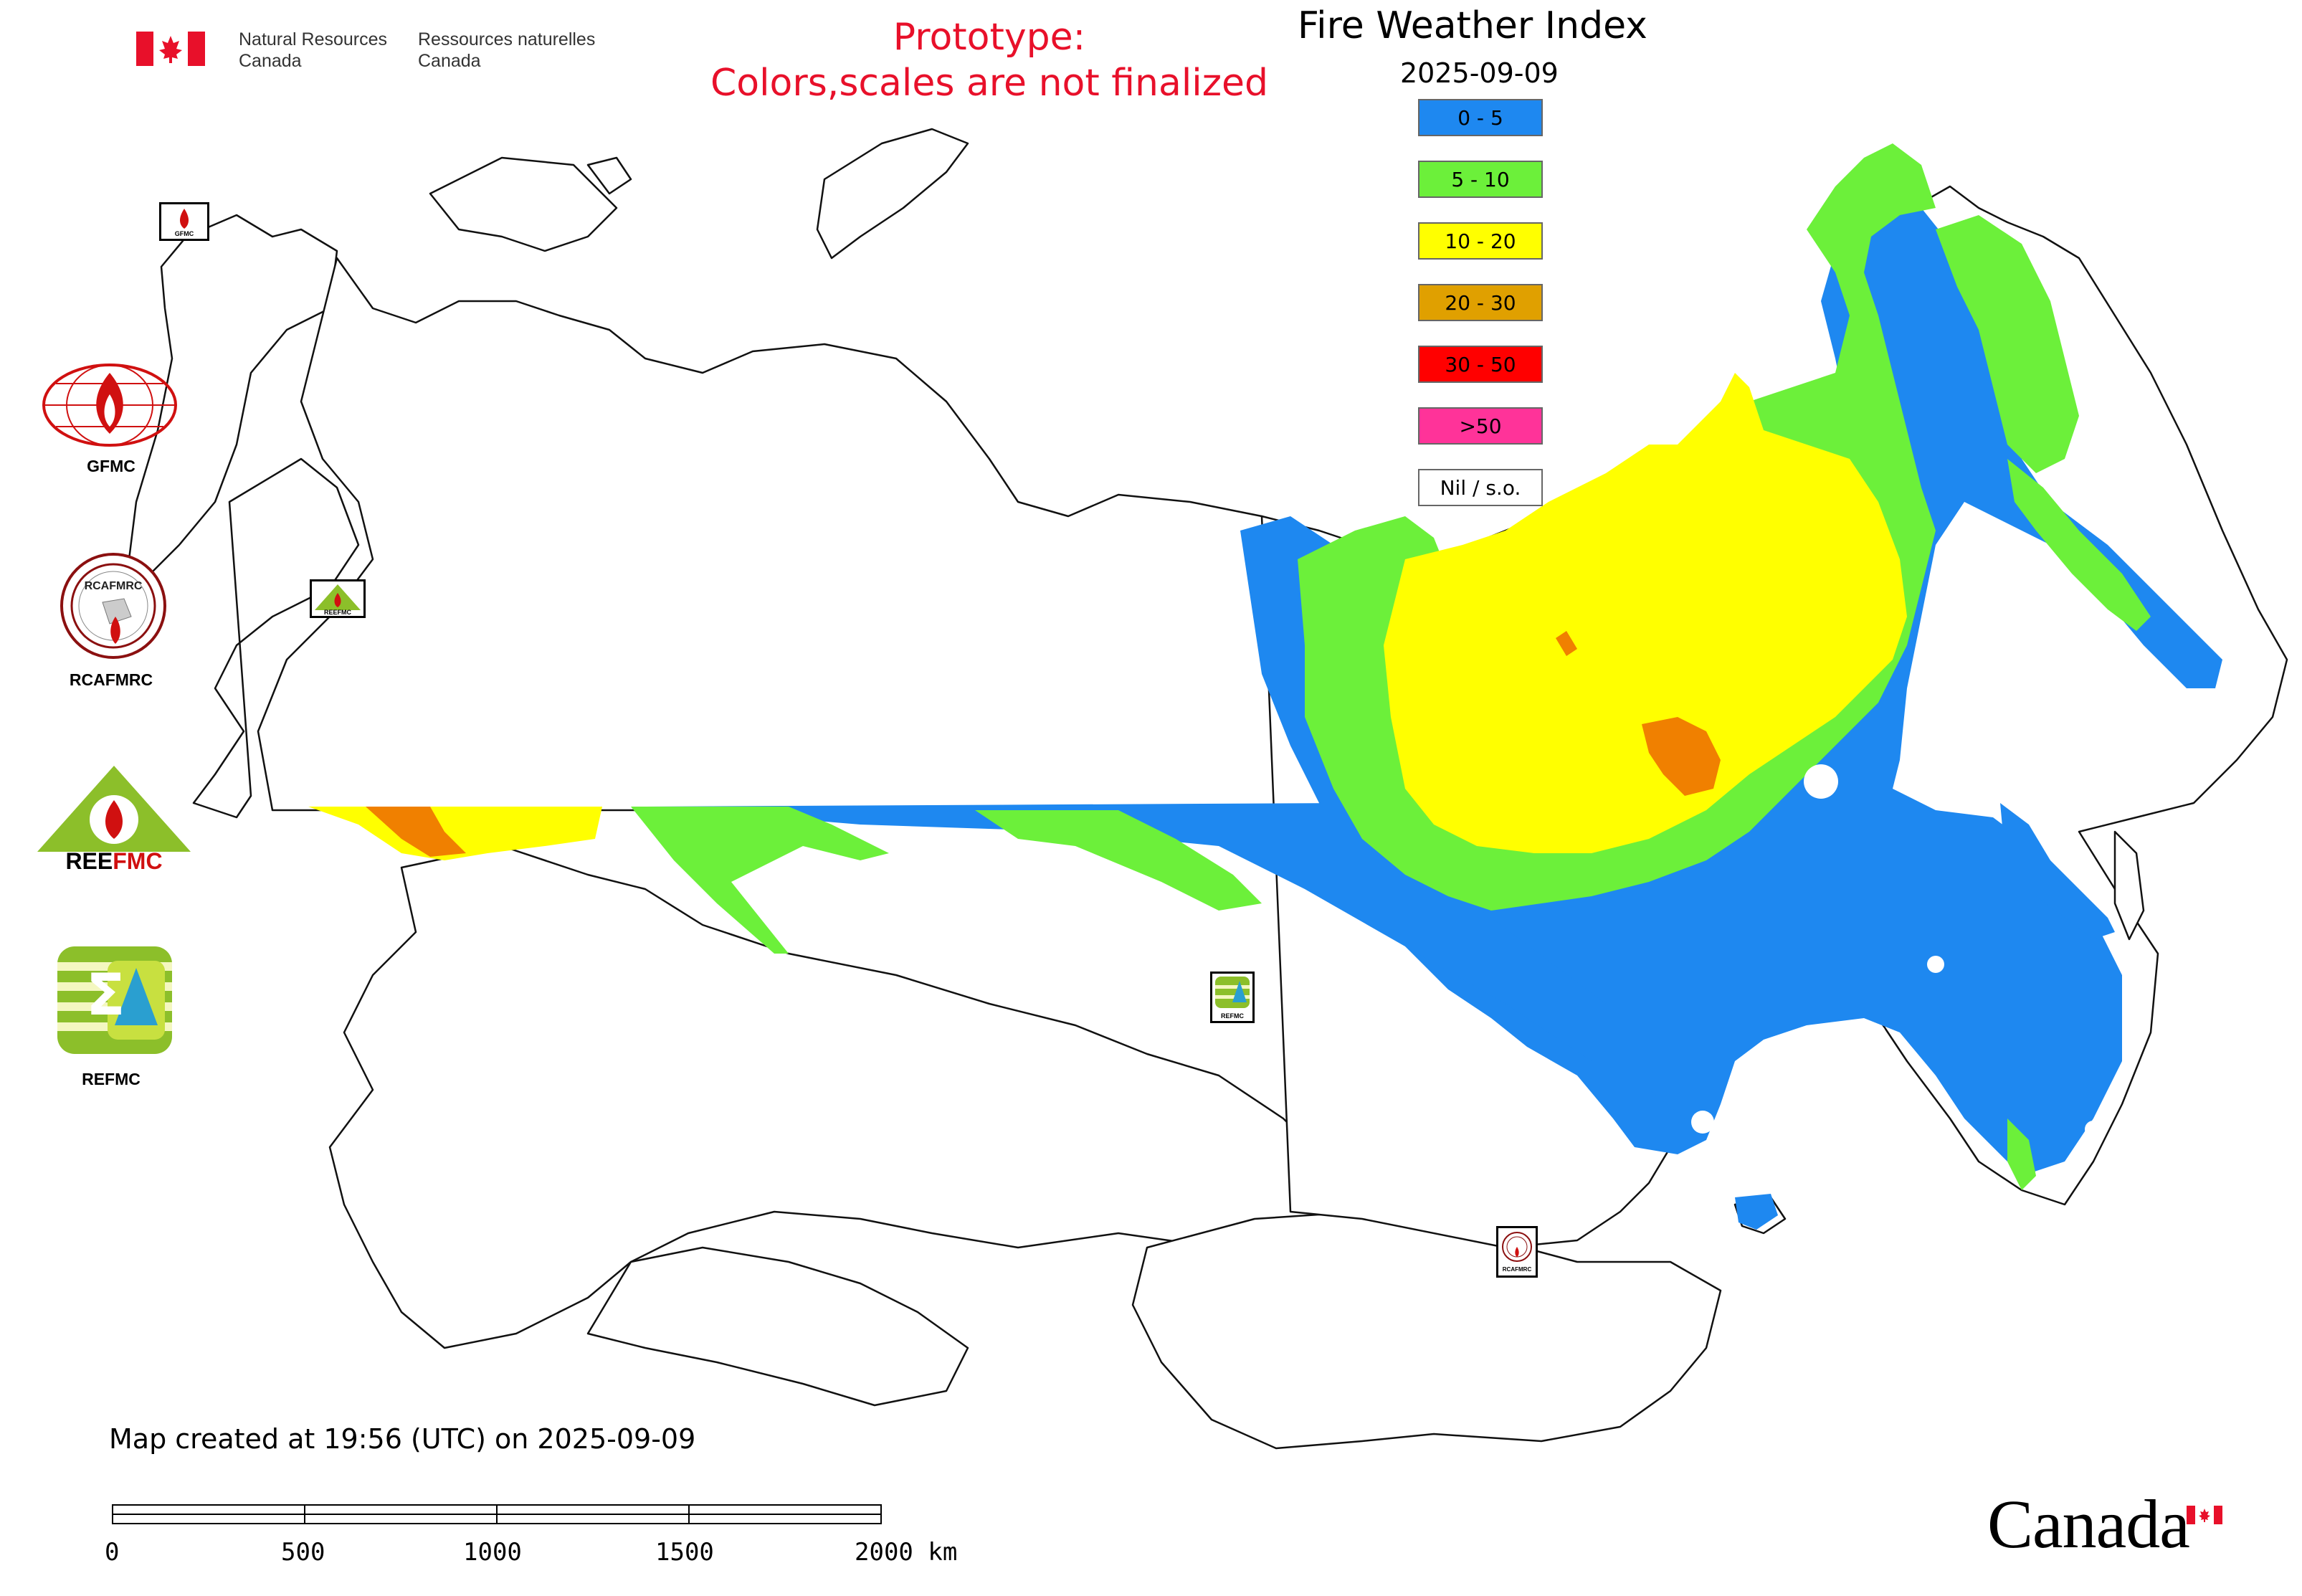 Image resolution: width=2302 pixels, height=1596 pixels. Describe the element at coordinates (313, 50) in the screenshot. I see `agency-name-en: Natural Resources Canada` at that location.